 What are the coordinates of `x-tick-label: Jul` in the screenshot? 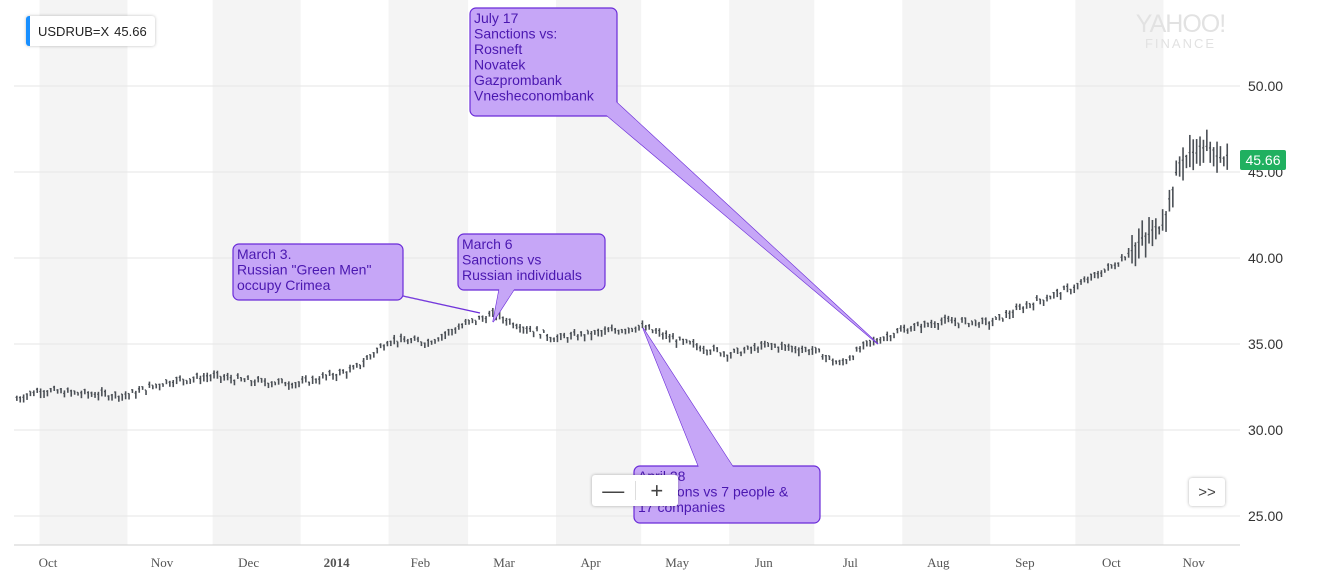 It's located at (851, 562).